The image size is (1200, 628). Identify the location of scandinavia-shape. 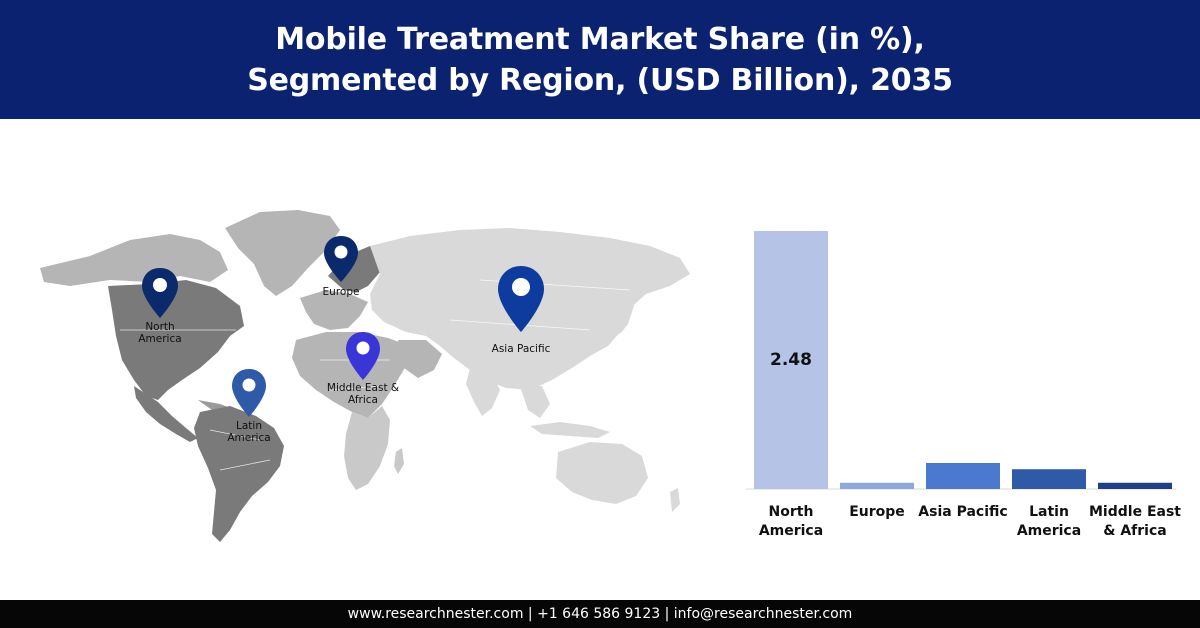
(357, 269).